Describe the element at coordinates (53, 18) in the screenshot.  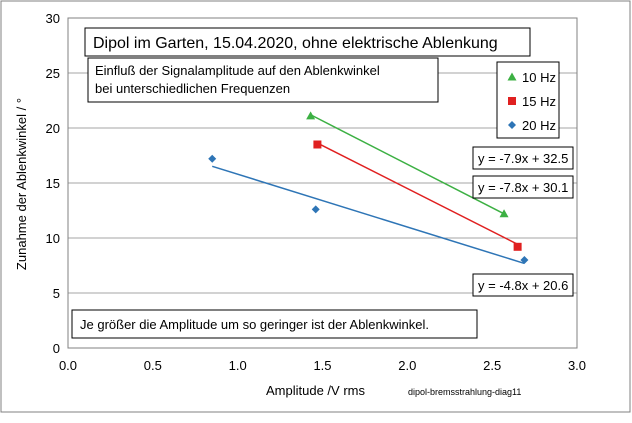
I see `y-tick-label: 30` at that location.